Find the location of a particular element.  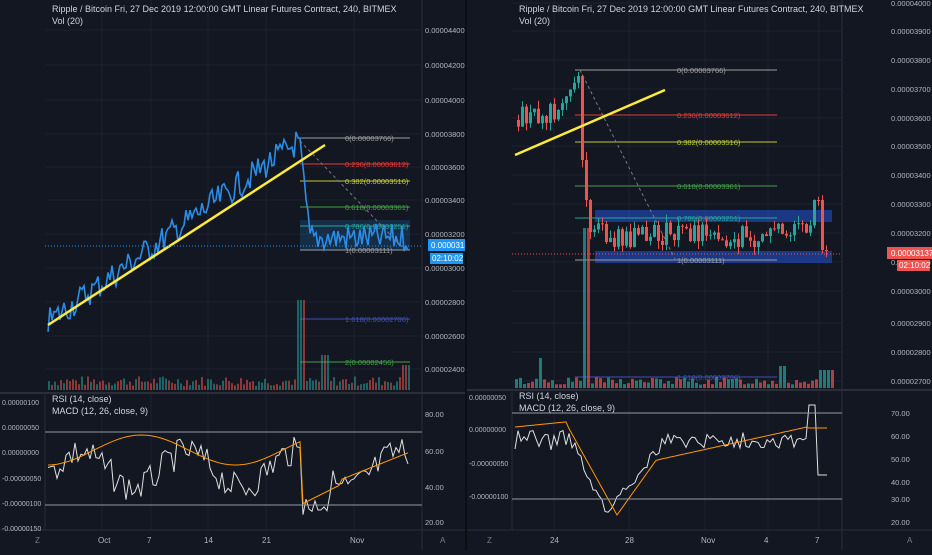

left-price-tick: 0.00002400 is located at coordinates (445, 369).